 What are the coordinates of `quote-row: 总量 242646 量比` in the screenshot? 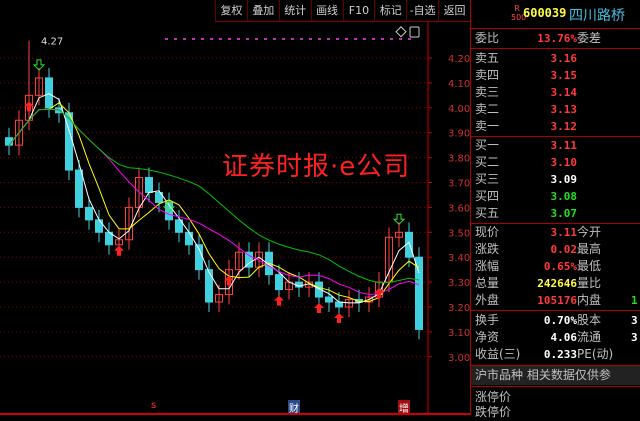 It's located at (557, 283).